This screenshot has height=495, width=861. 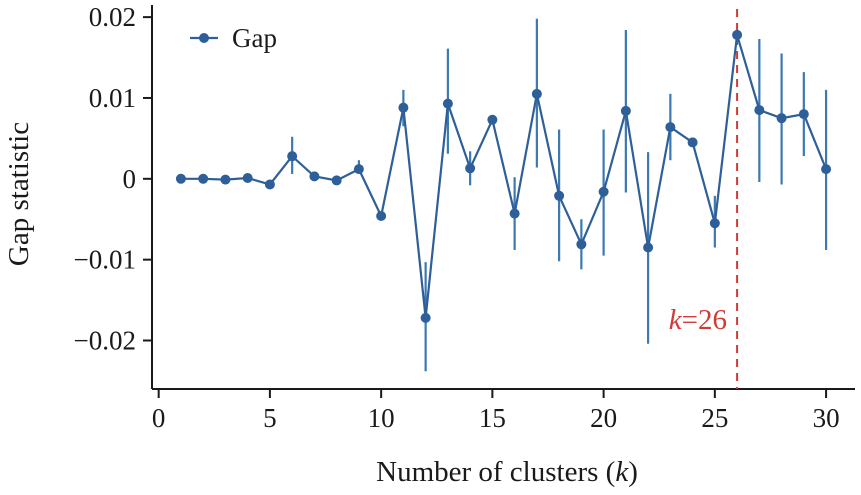 I want to click on y-tick-label: 0.02, so click(x=112, y=17).